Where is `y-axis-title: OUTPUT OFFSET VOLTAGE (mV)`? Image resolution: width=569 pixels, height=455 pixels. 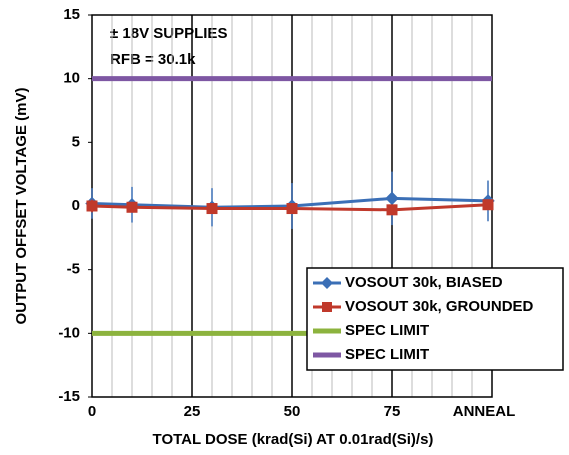
y-axis-title: OUTPUT OFFSET VOLTAGE (mV) is located at coordinates (21, 206).